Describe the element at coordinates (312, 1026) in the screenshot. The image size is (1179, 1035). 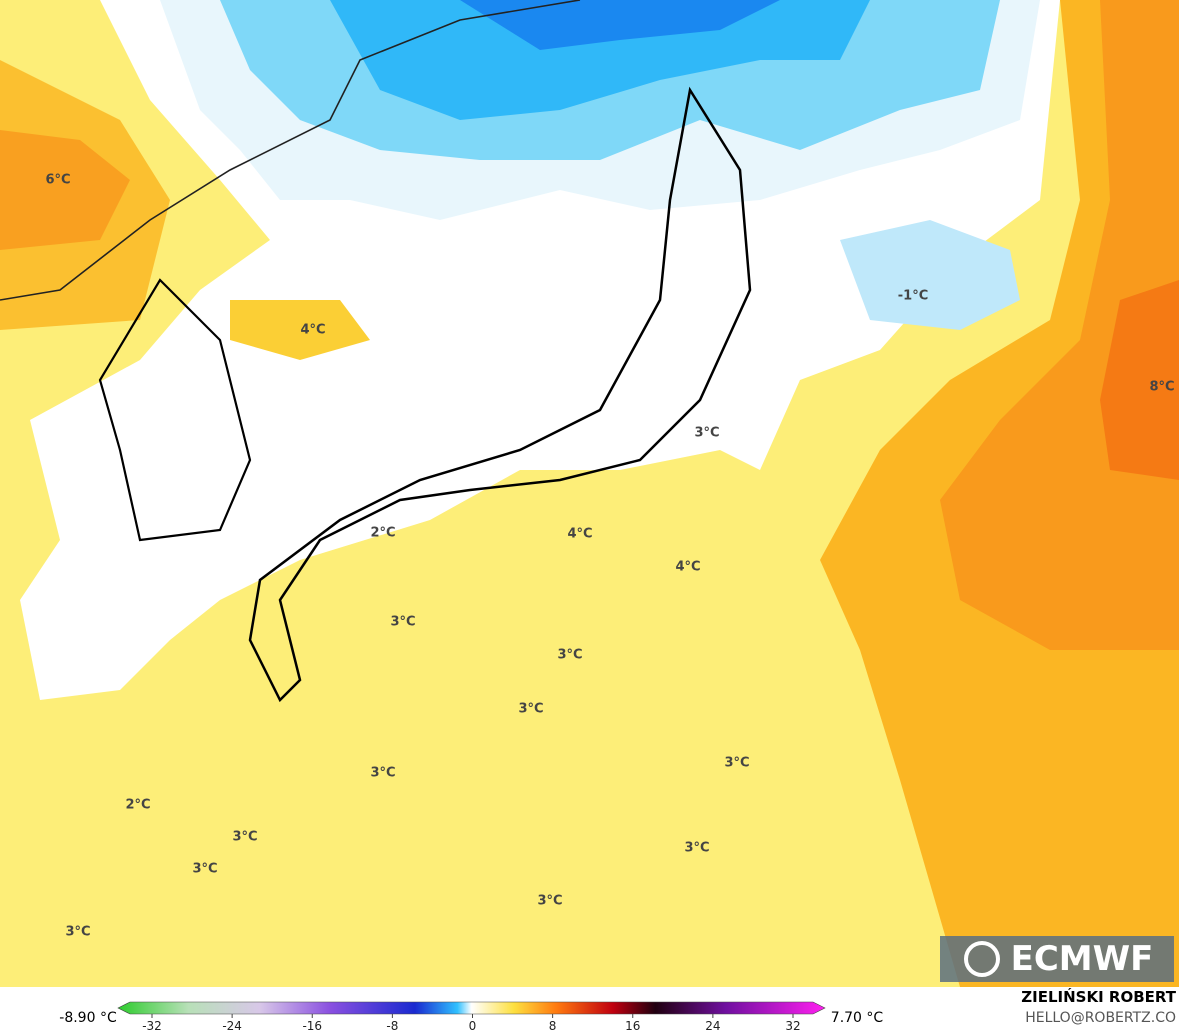
I see `tick-label: -16` at that location.